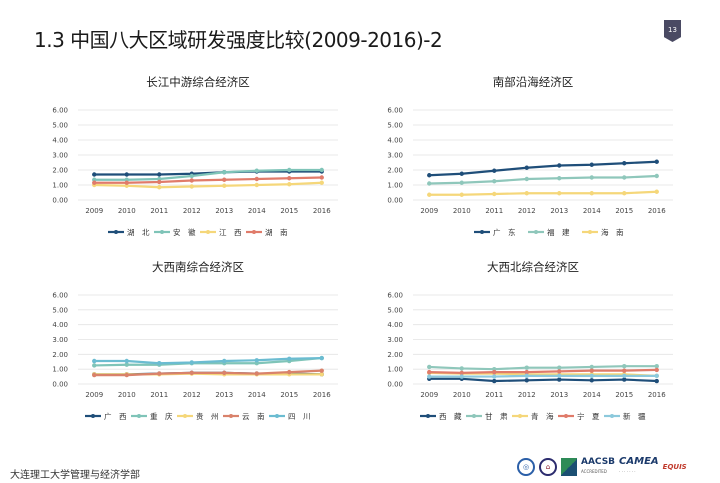 This screenshot has width=720, height=483. What do you see at coordinates (450, 416) in the screenshot?
I see `legend-label: 西 藏` at bounding box center [450, 416].